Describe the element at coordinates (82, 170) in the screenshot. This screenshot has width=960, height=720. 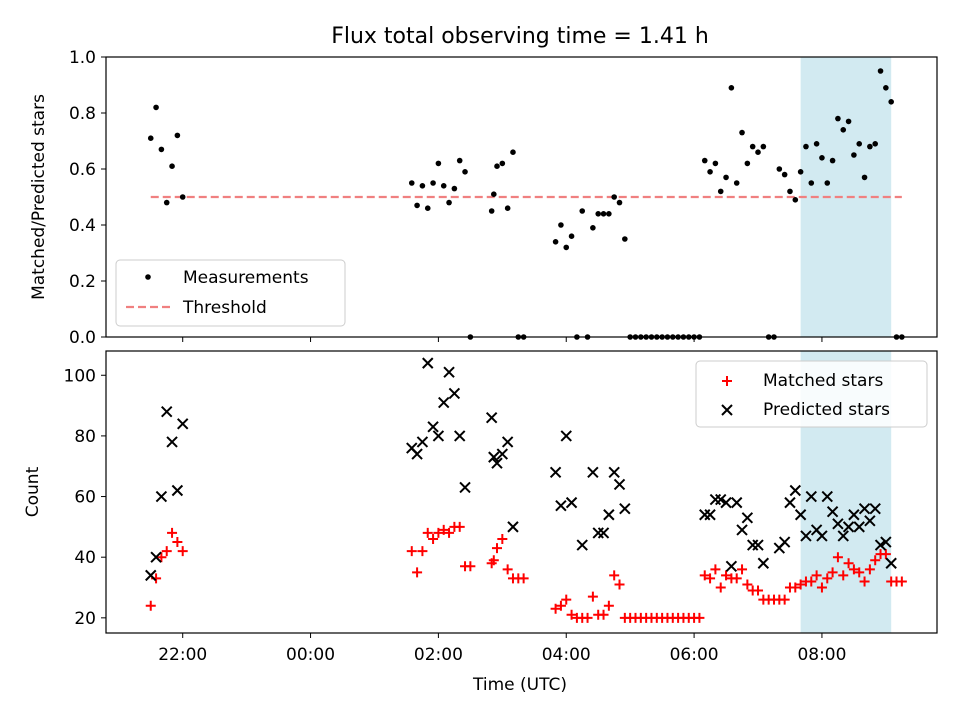
I see `y-tick-label: 0.6` at that location.